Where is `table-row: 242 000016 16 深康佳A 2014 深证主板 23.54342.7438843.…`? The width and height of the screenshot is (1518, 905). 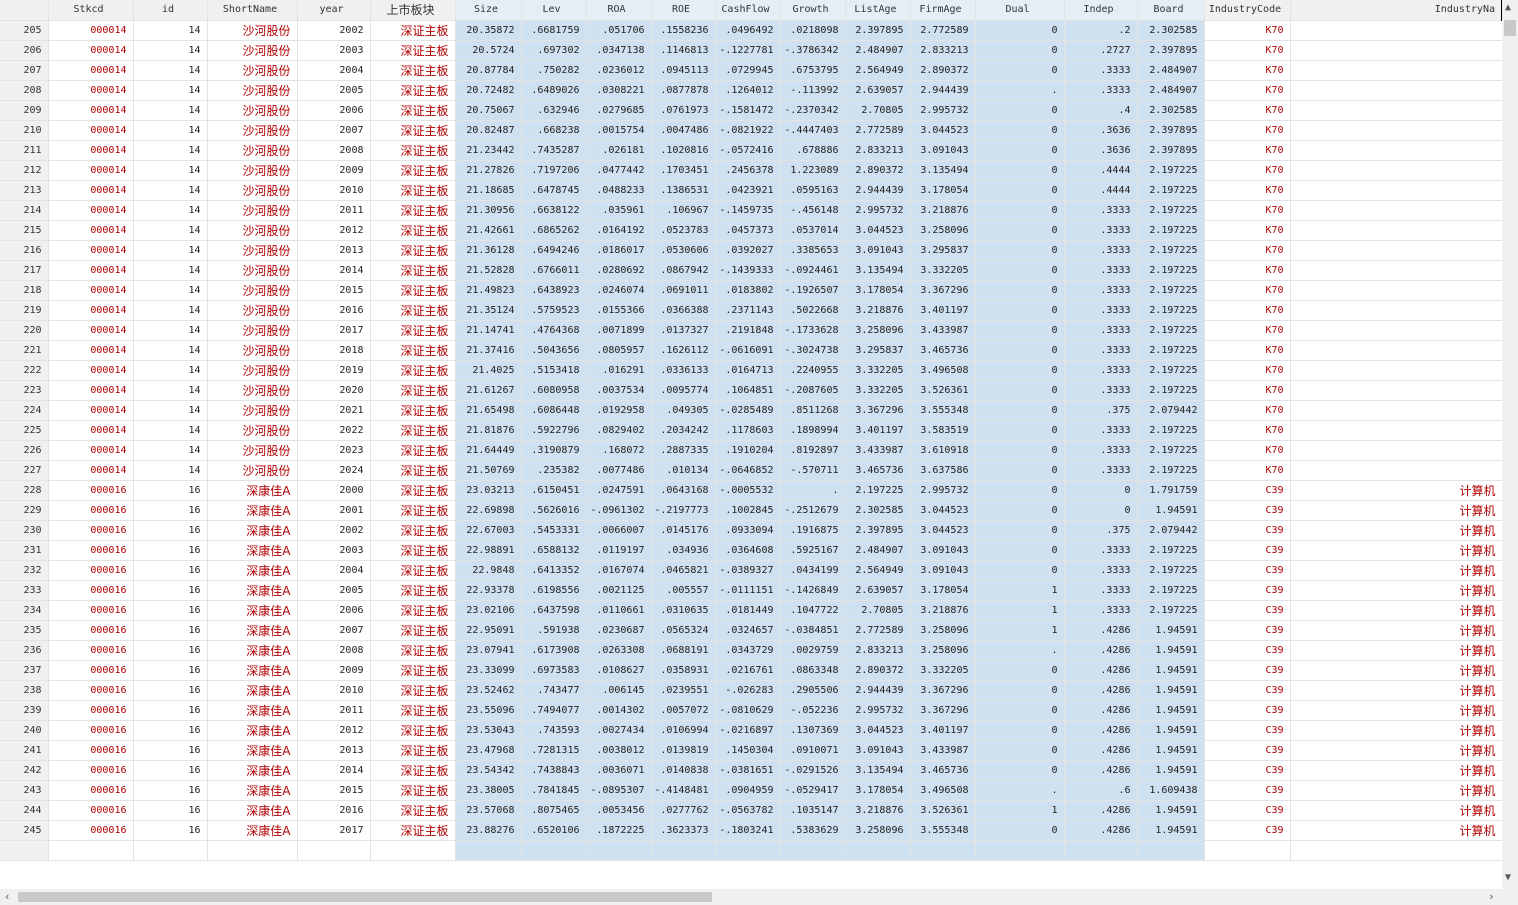 table-row: 242 000016 16 深康佳A 2014 深证主板 23.54342.7438843.… is located at coordinates (751, 770).